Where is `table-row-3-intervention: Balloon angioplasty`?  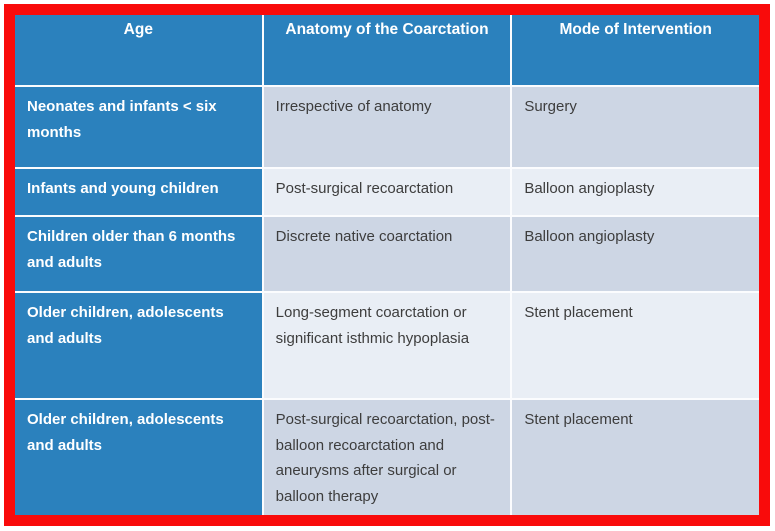
table-row-3-intervention: Balloon angioplasty is located at coordinates (635, 254).